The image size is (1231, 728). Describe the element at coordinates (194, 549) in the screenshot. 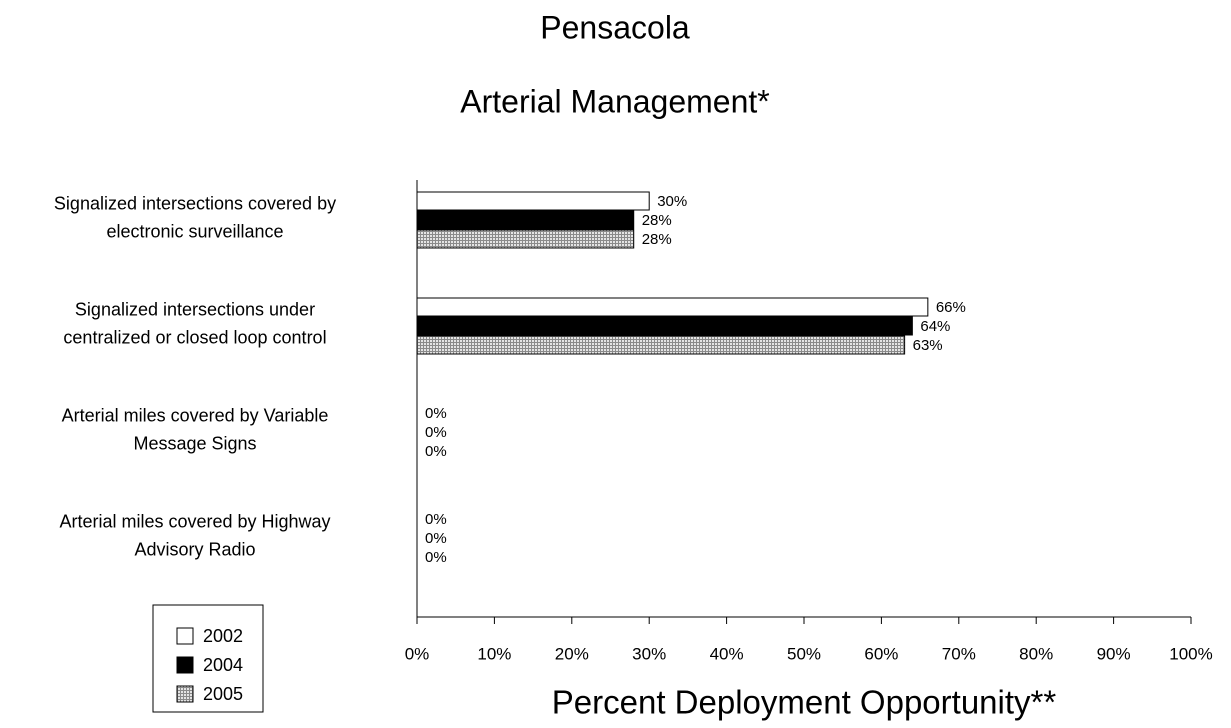

I see `category-label: Advisory Radio` at that location.